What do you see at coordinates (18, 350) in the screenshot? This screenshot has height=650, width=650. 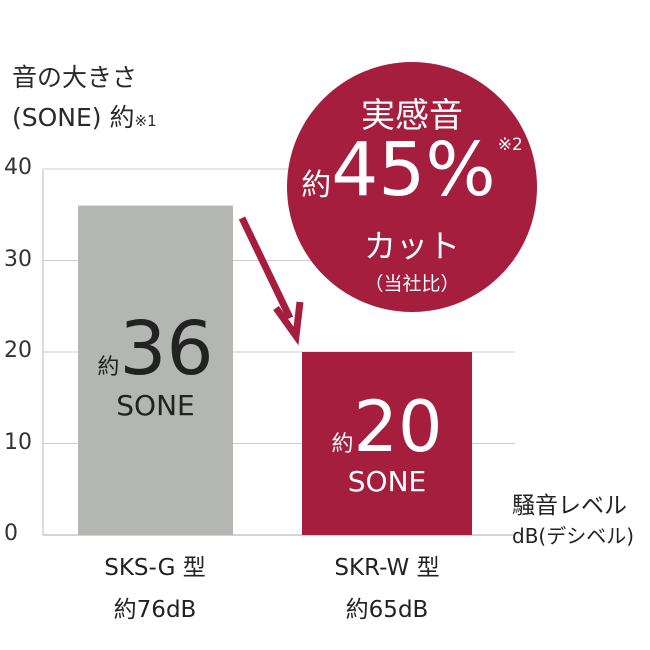 I see `y-tick-label: 20` at bounding box center [18, 350].